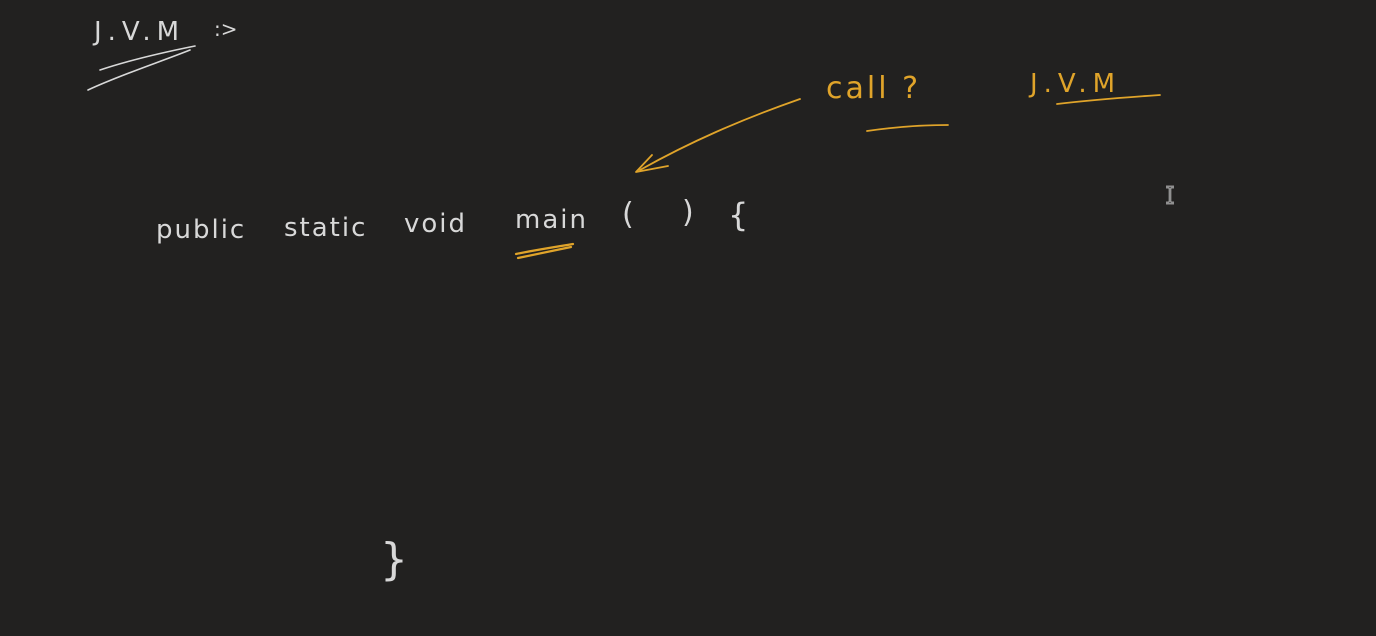  I want to click on code-brace-close: }, so click(394, 559).